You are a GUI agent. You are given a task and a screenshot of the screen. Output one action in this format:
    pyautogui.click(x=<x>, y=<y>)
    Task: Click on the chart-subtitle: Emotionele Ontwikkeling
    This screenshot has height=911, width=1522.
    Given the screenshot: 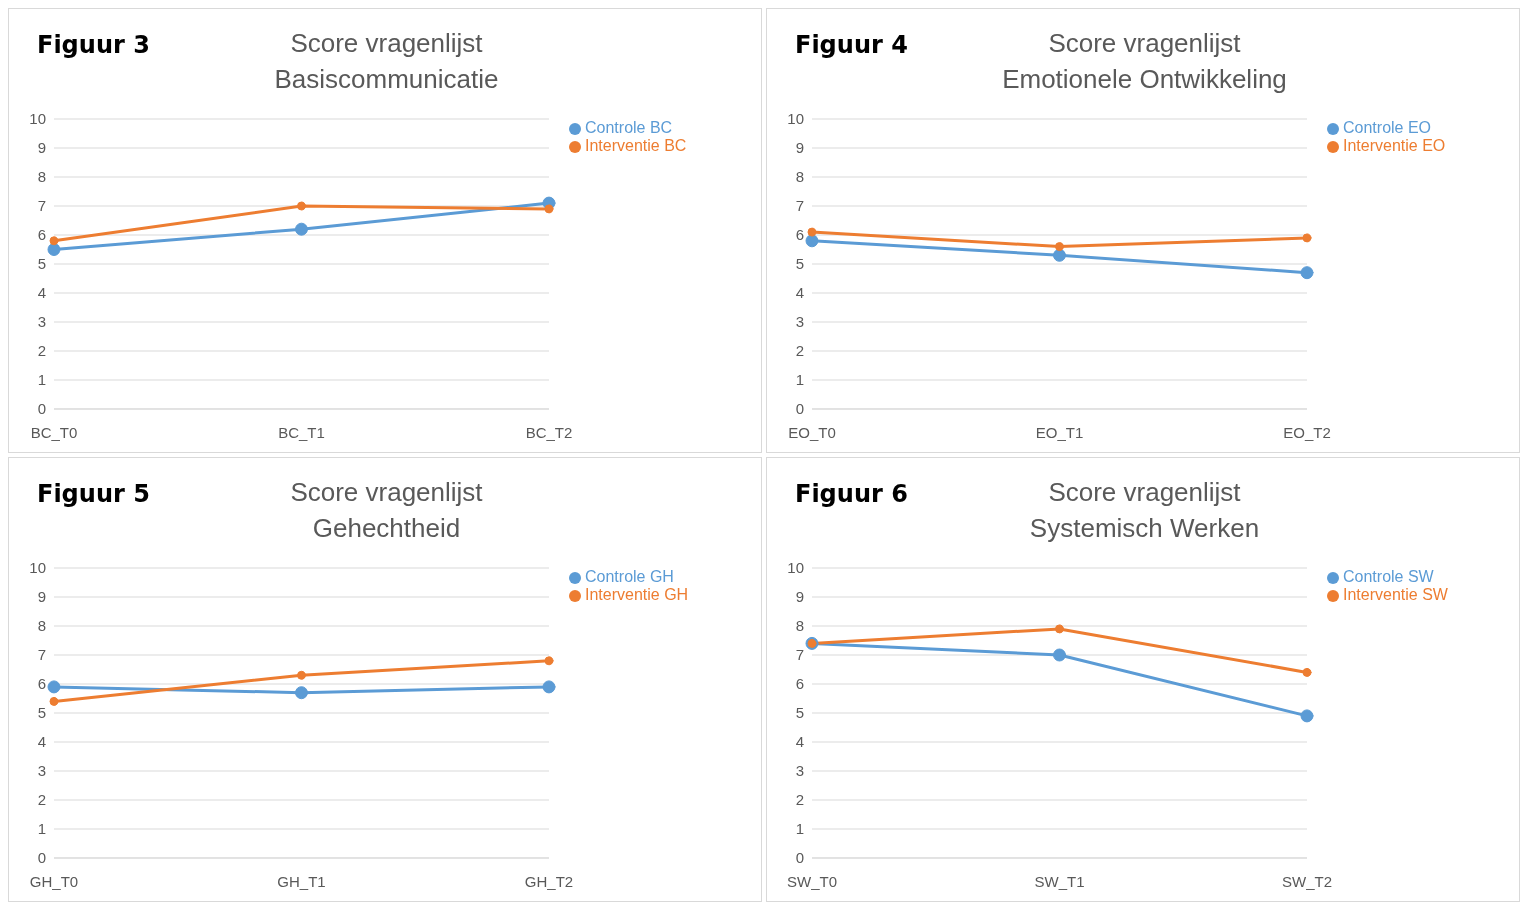 What is the action you would take?
    pyautogui.click(x=1144, y=79)
    